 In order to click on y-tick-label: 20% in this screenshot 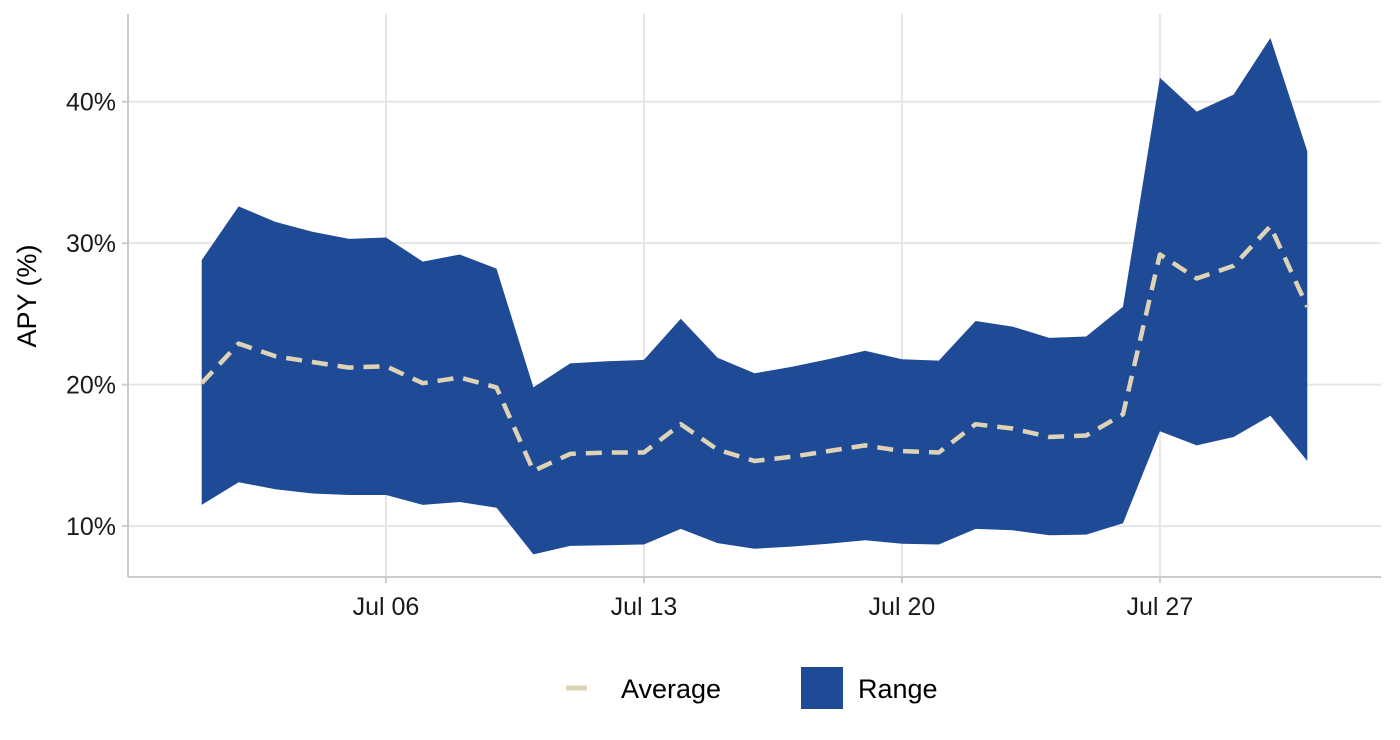, I will do `click(91, 386)`.